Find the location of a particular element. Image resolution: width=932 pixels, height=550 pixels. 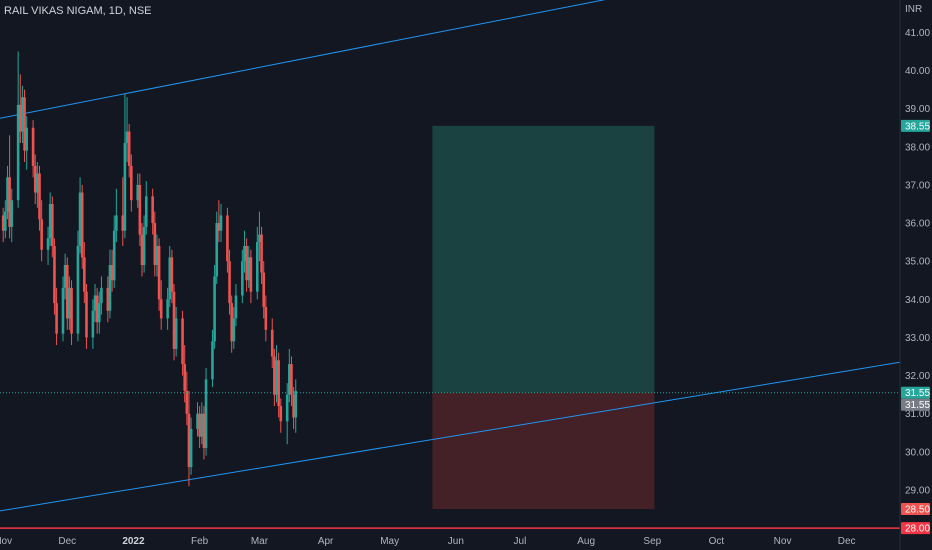

price-badge: 31.55 is located at coordinates (915, 404).